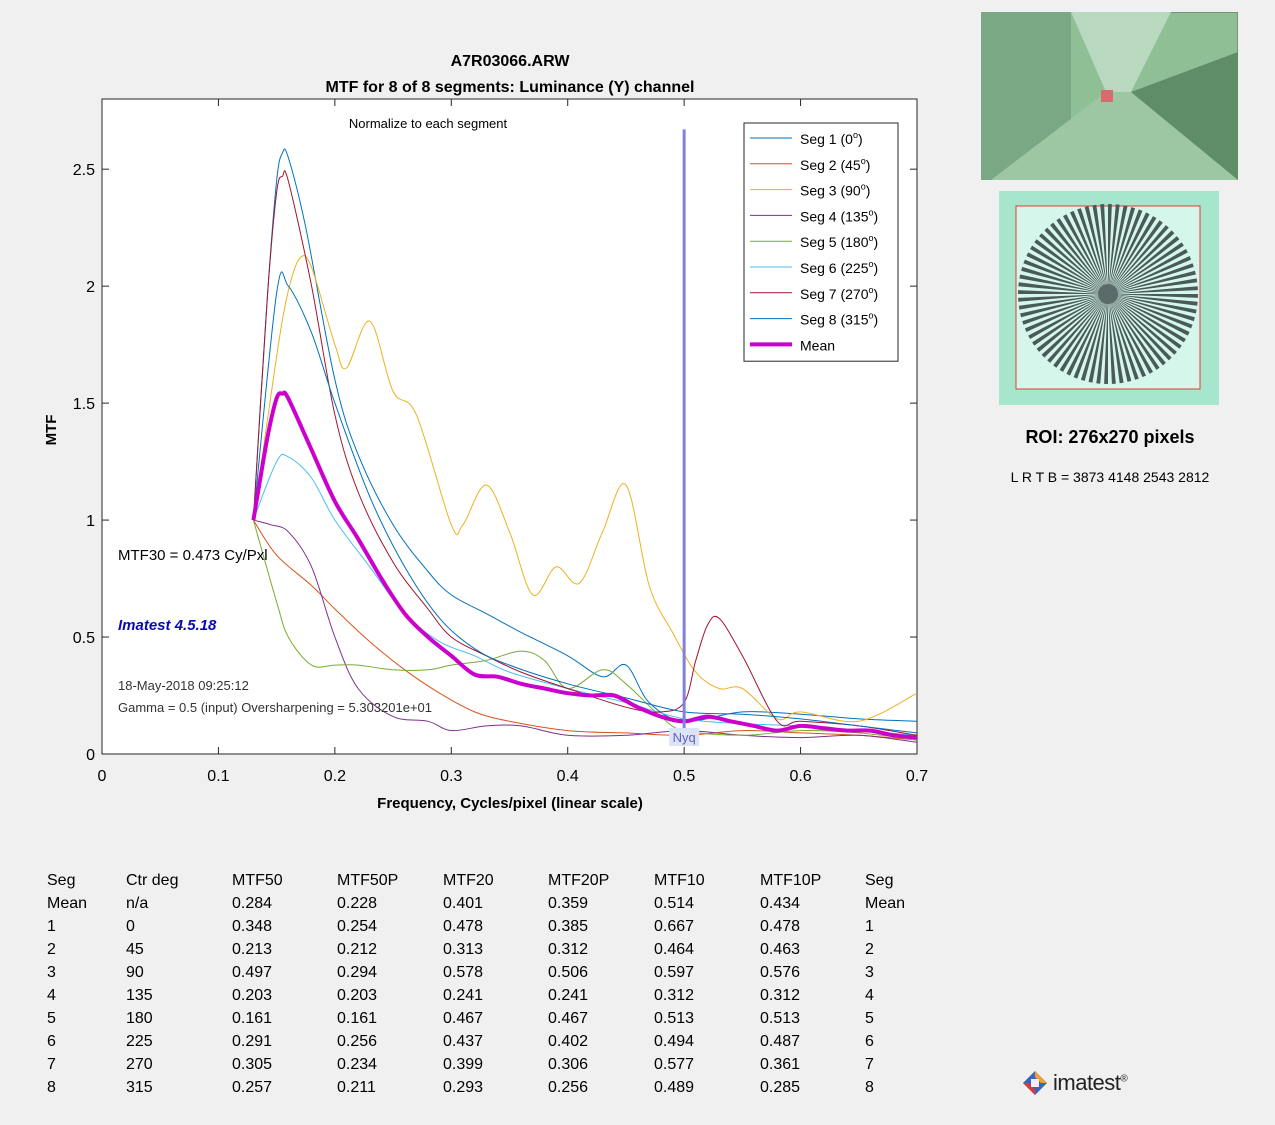 The height and width of the screenshot is (1125, 1275). I want to click on table-cell: 0.291, so click(252, 1041).